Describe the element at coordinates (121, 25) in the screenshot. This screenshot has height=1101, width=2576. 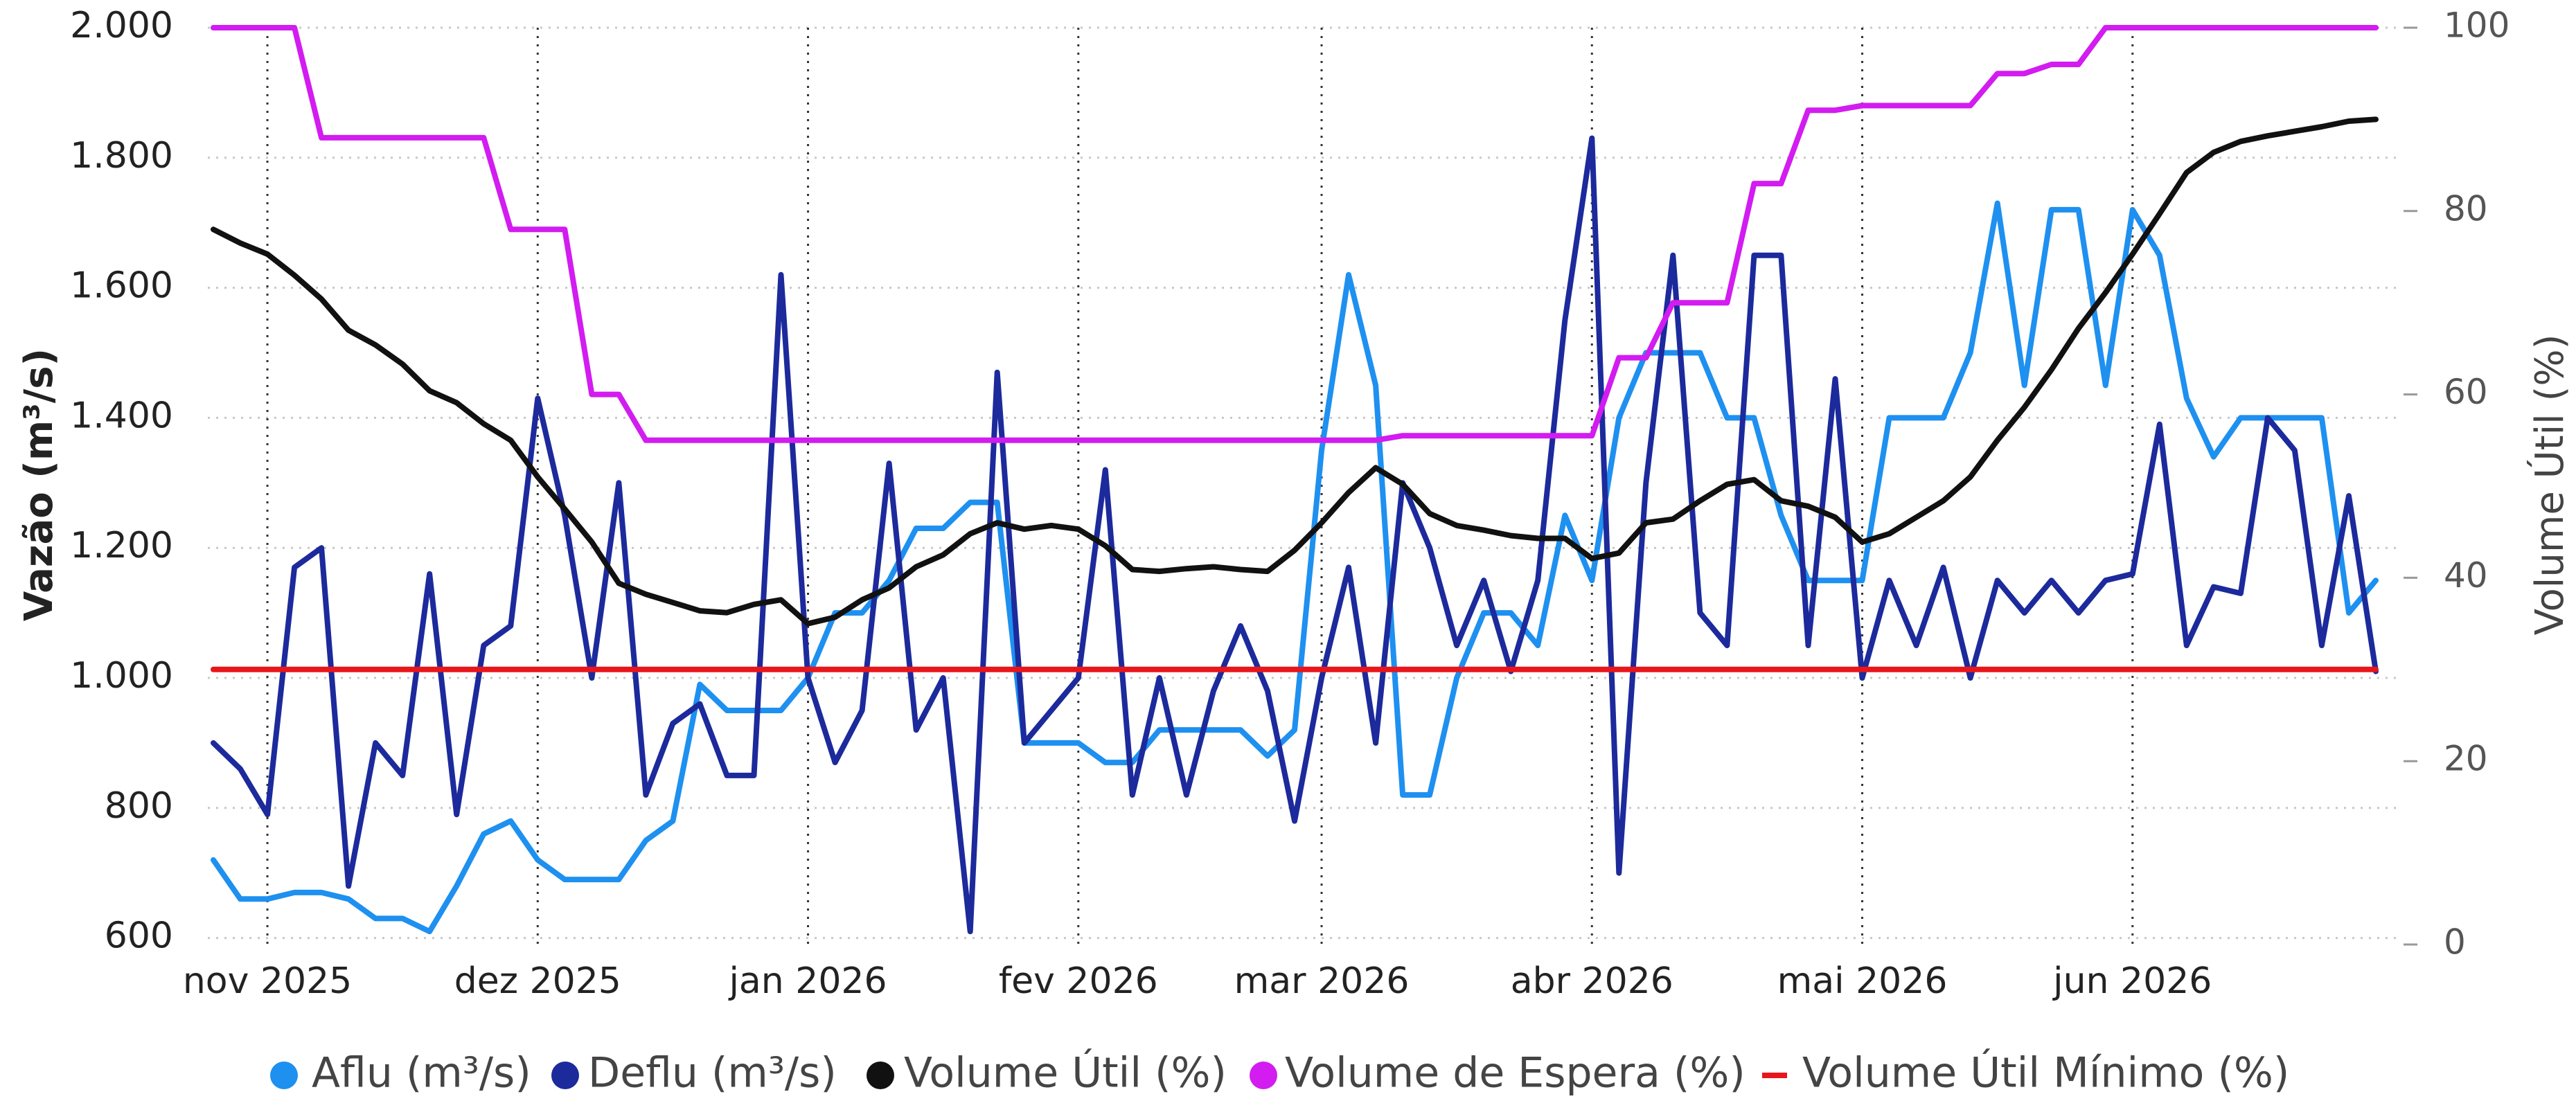
I see `y-tick-label: 2.000` at that location.